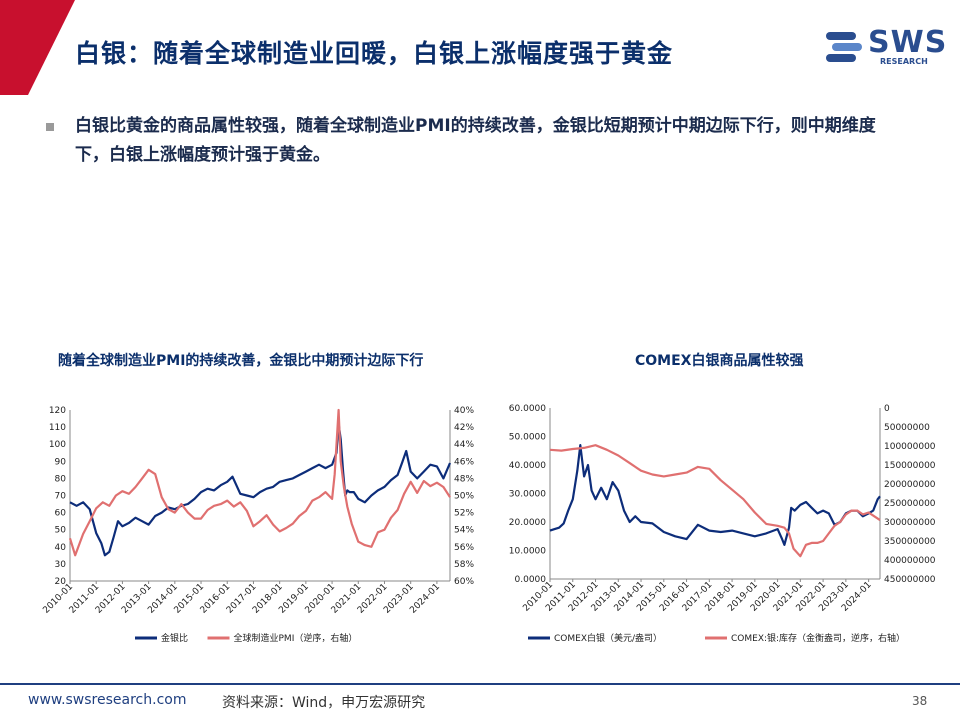 The image size is (960, 720). Describe the element at coordinates (907, 428) in the screenshot. I see `right-tick-label: 50000000` at that location.